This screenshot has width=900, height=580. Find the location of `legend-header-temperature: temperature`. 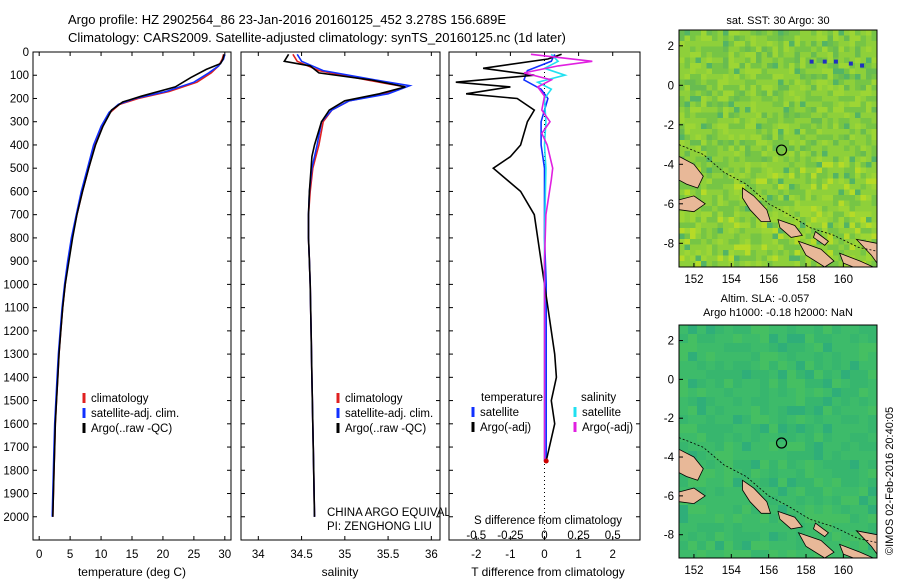

legend-header-temperature: temperature is located at coordinates (512, 398).